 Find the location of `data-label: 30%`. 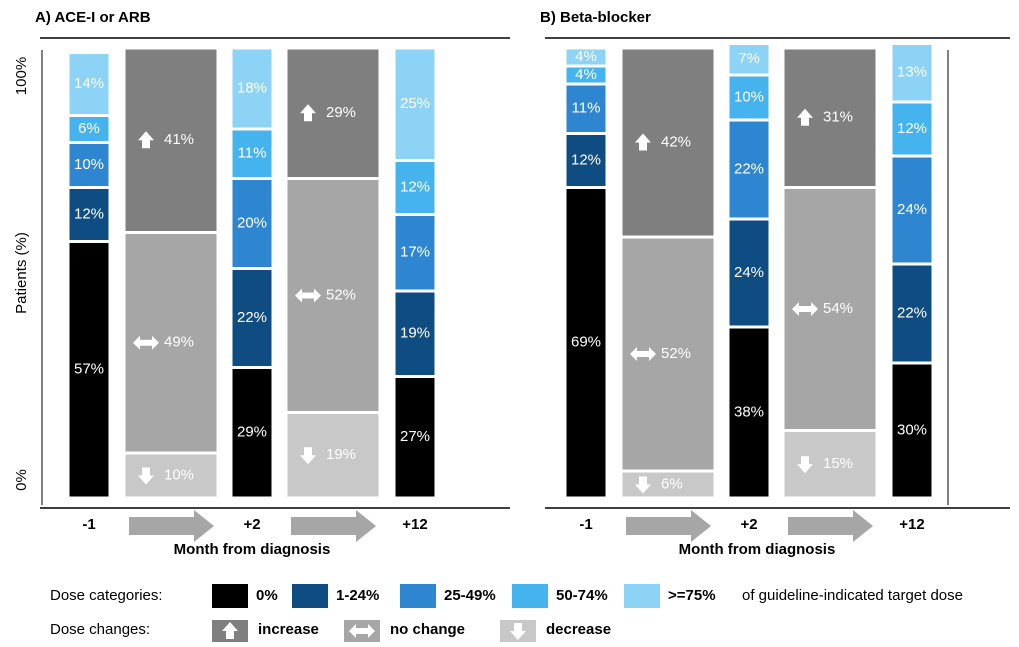

data-label: 30% is located at coordinates (912, 429).